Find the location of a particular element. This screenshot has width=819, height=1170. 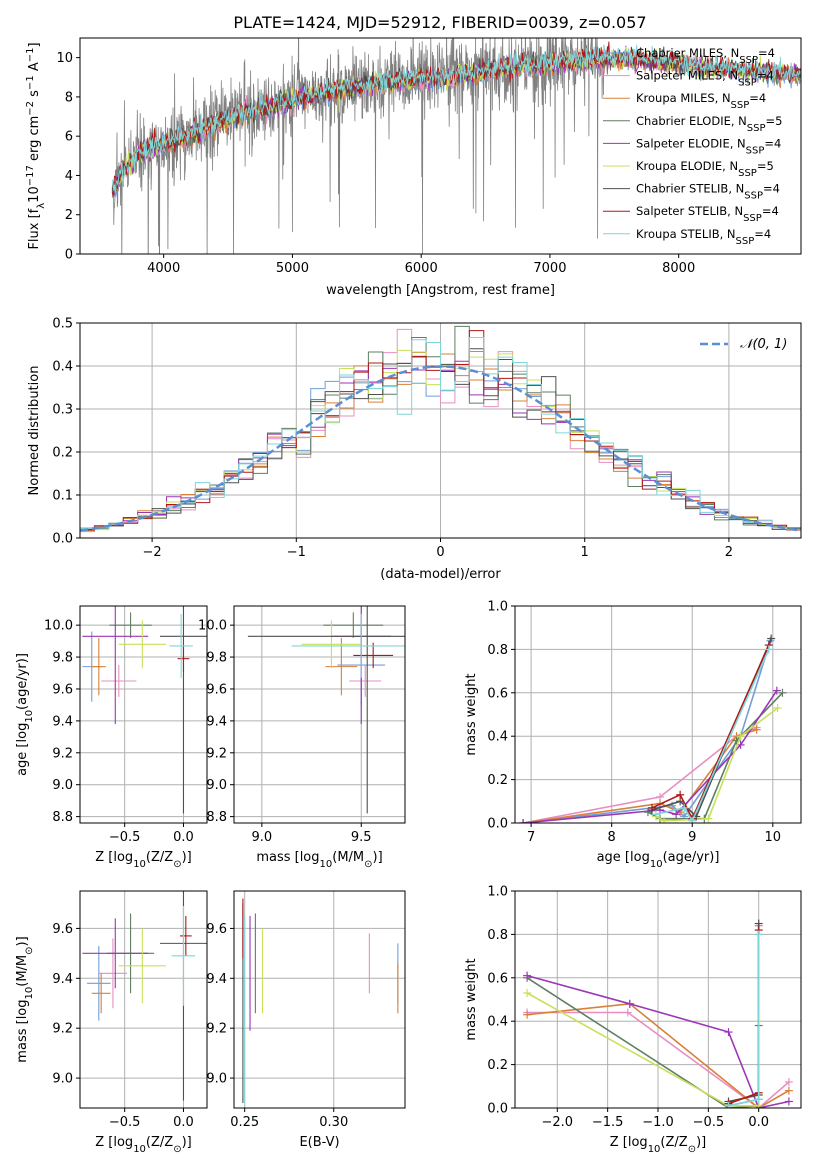

y-axis-label: Normed distribution is located at coordinates (34, 431).